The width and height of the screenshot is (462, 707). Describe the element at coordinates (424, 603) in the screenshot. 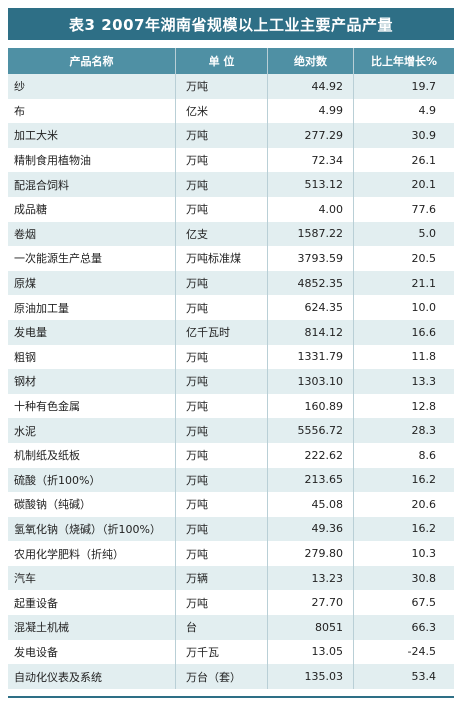

I see `cell-growth: 67.5` at that location.